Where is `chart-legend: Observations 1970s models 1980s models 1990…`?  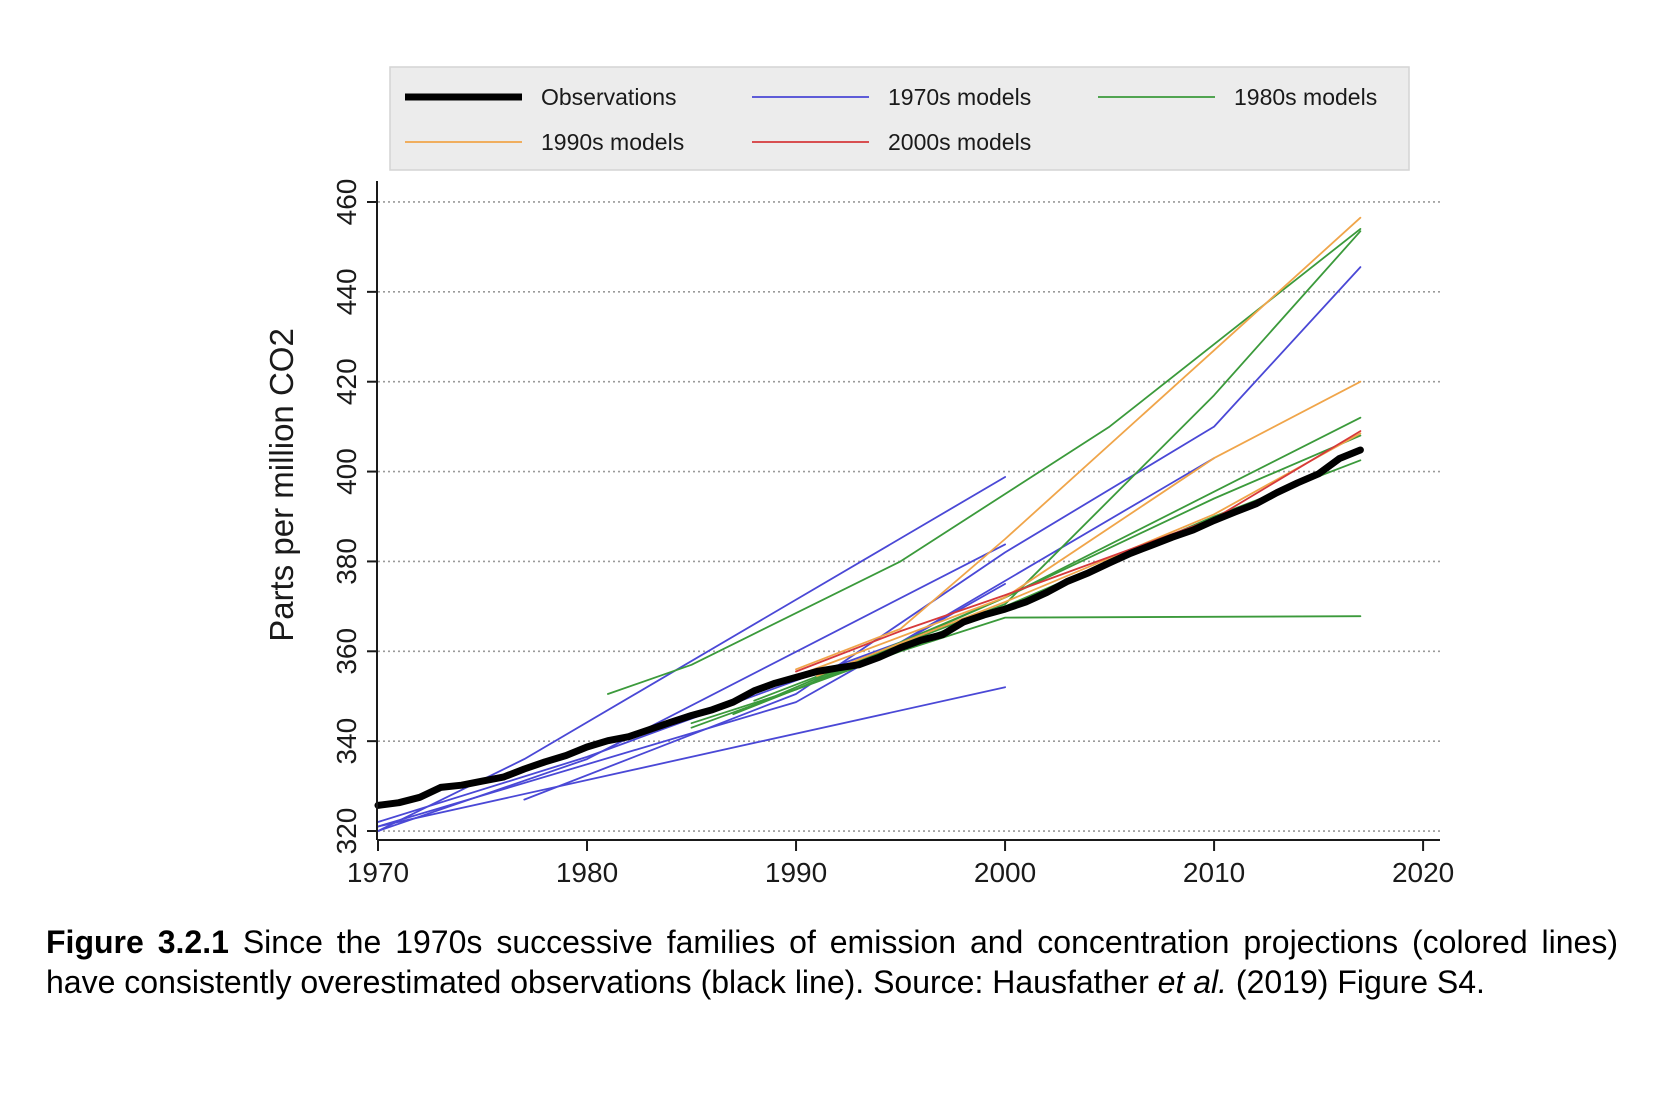 chart-legend: Observations 1970s models 1980s models 1990… is located at coordinates (899, 118).